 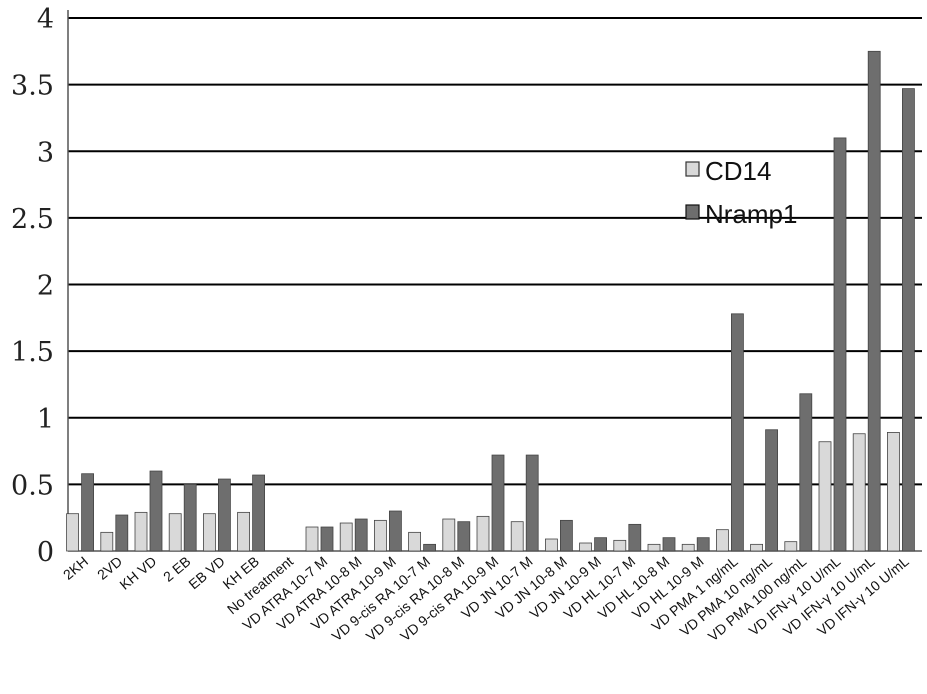 I want to click on y-tick-label: 1, so click(x=45, y=419).